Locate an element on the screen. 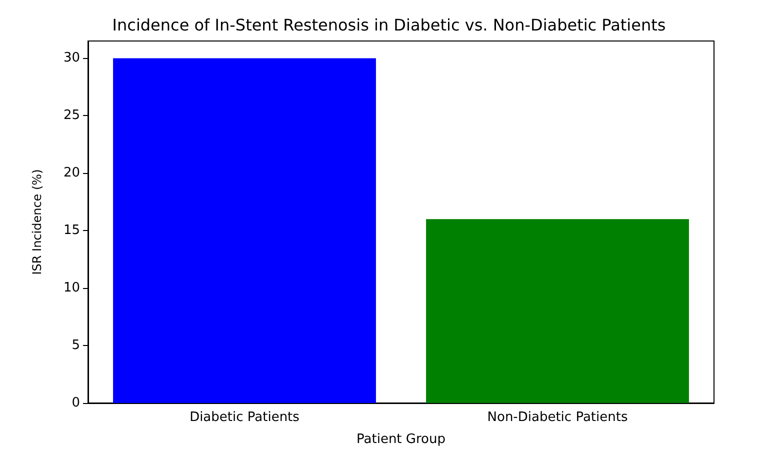 The image size is (778, 459). y-tick-label: 15 is located at coordinates (71, 230).